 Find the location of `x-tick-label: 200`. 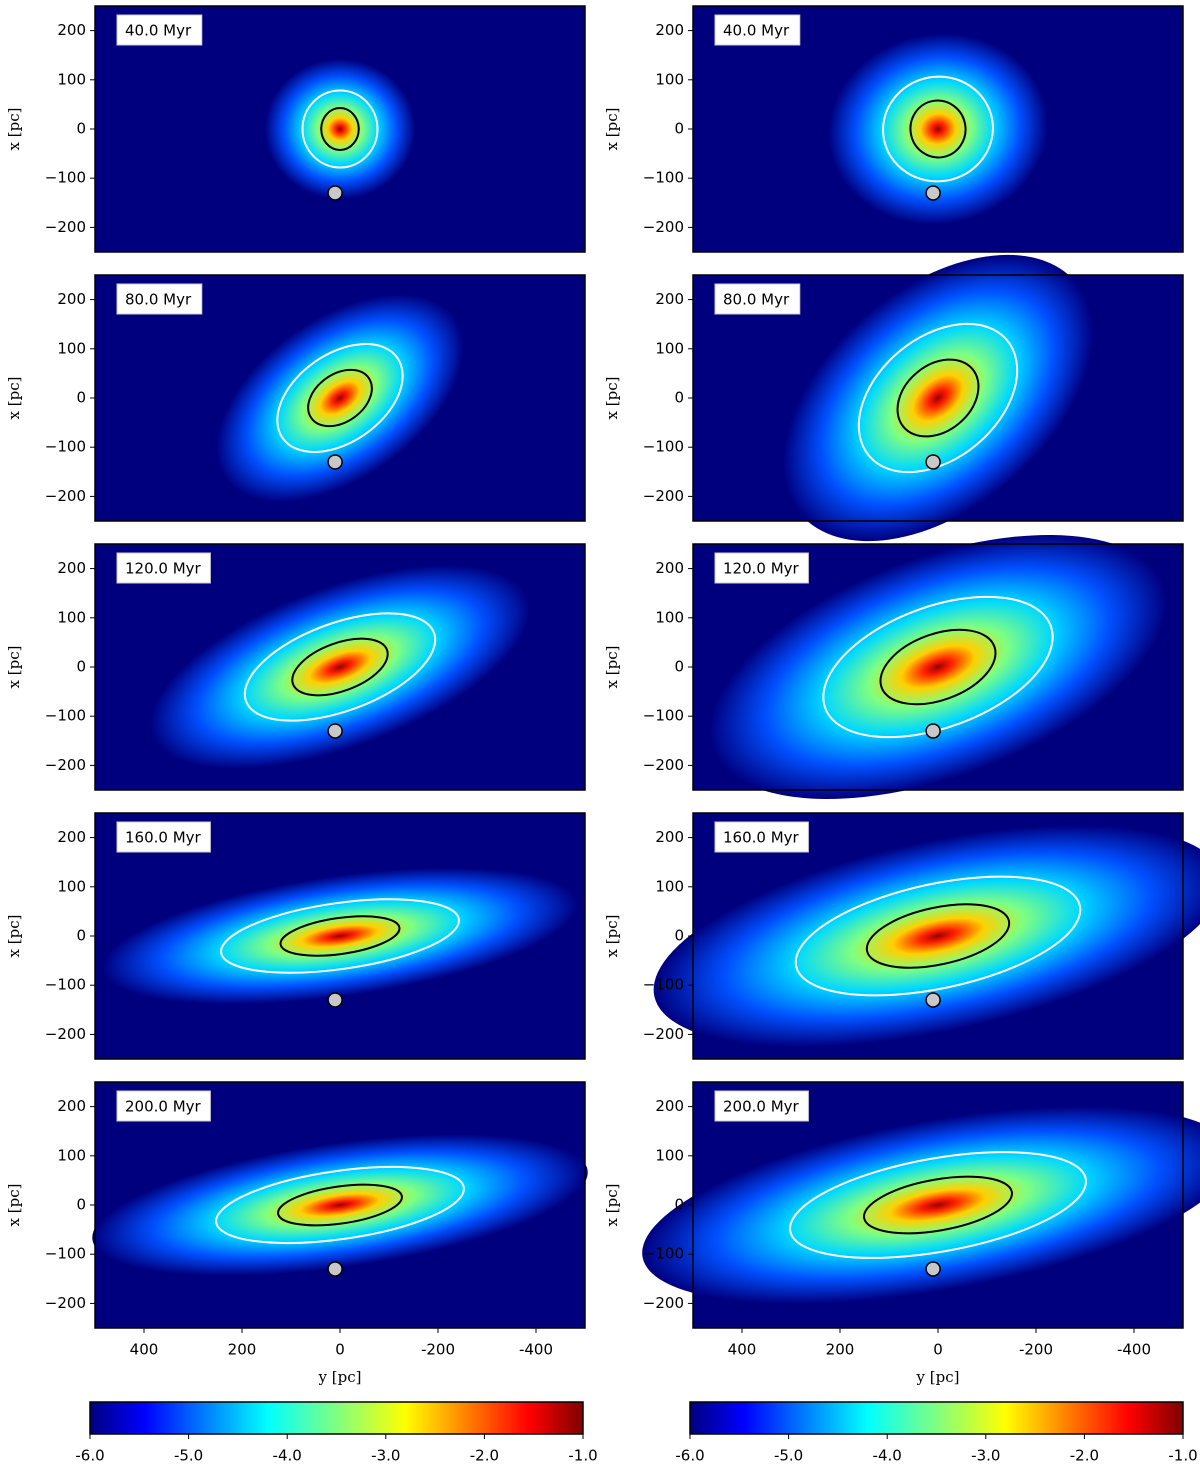

x-tick-label: 200 is located at coordinates (242, 1350).